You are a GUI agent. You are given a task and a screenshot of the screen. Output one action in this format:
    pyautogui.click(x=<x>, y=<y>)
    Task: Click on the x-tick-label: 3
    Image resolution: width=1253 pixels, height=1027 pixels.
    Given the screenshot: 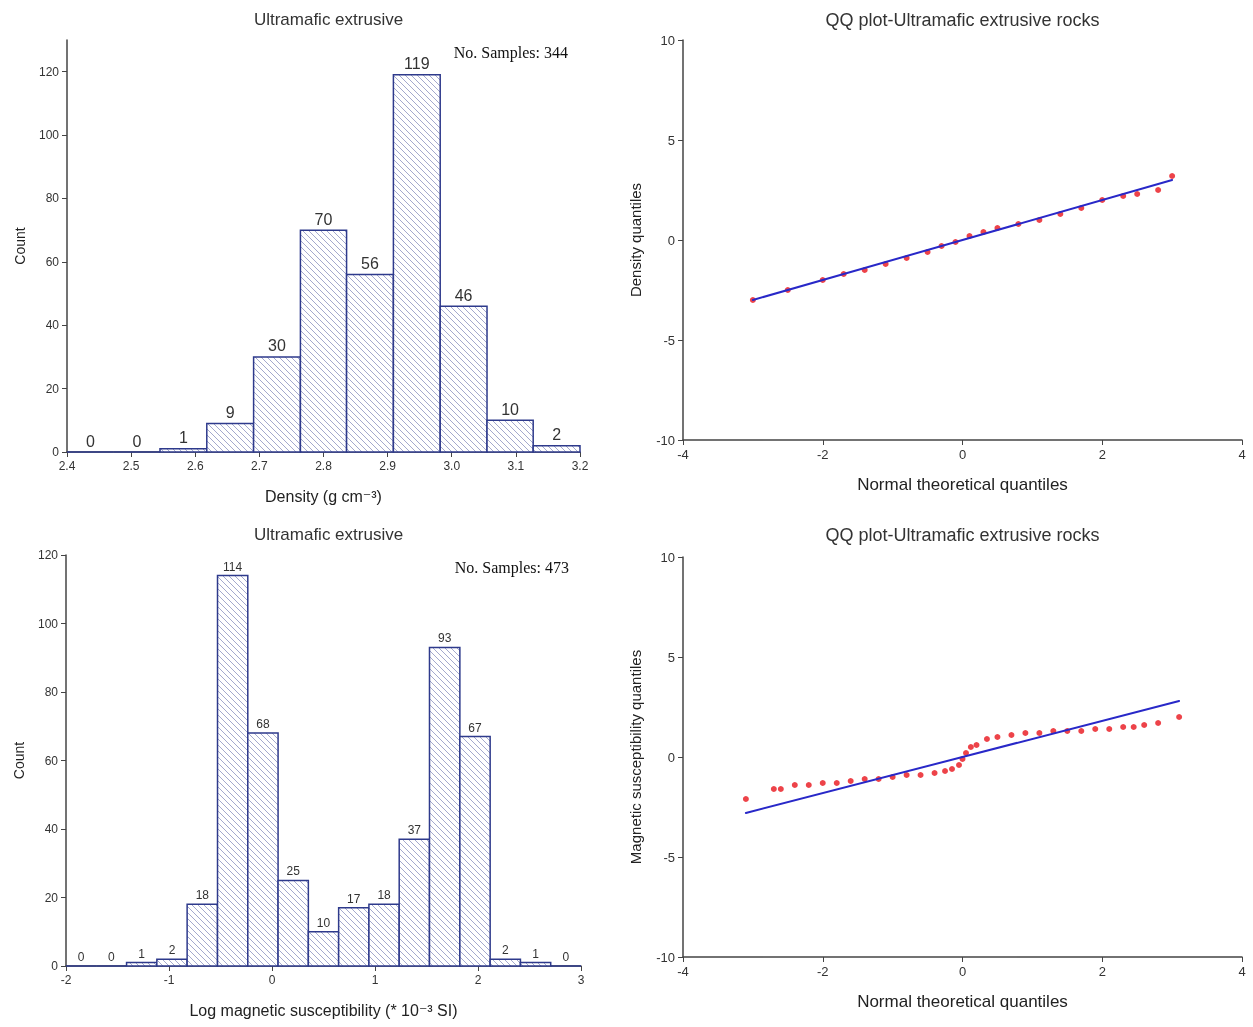 What is the action you would take?
    pyautogui.click(x=581, y=980)
    